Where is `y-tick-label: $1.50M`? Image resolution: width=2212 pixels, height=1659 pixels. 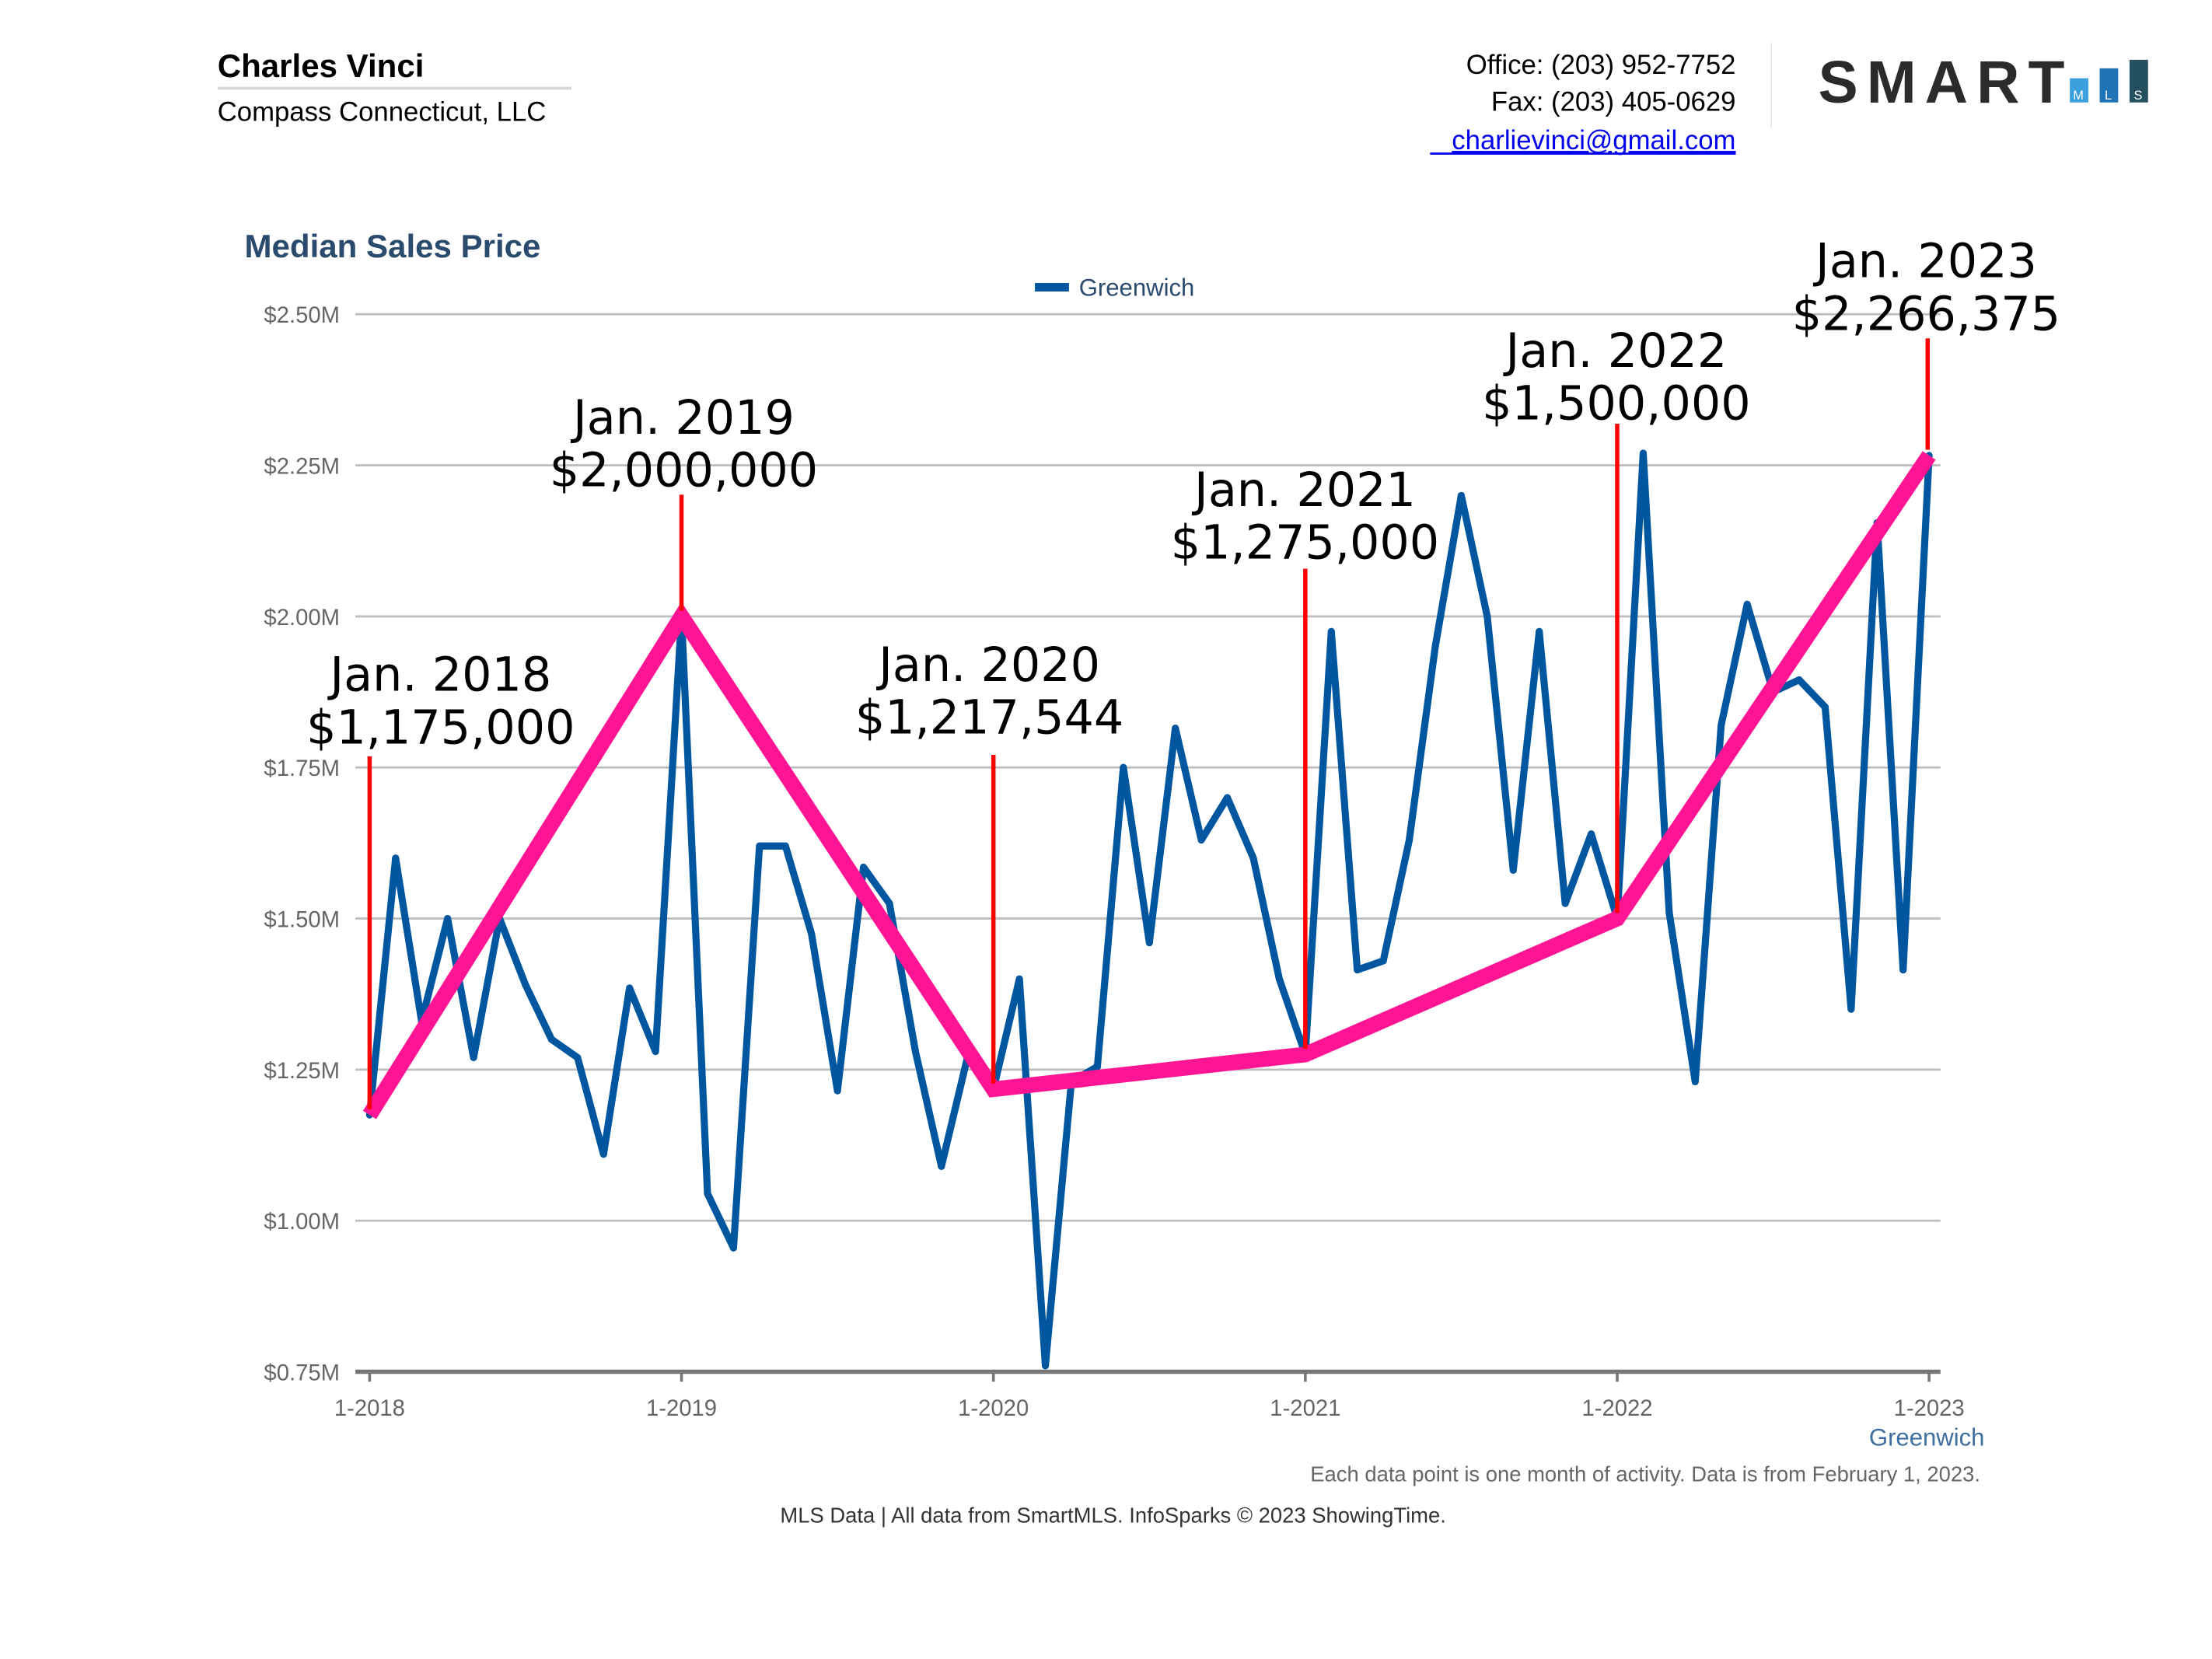 y-tick-label: $1.50M is located at coordinates (302, 920).